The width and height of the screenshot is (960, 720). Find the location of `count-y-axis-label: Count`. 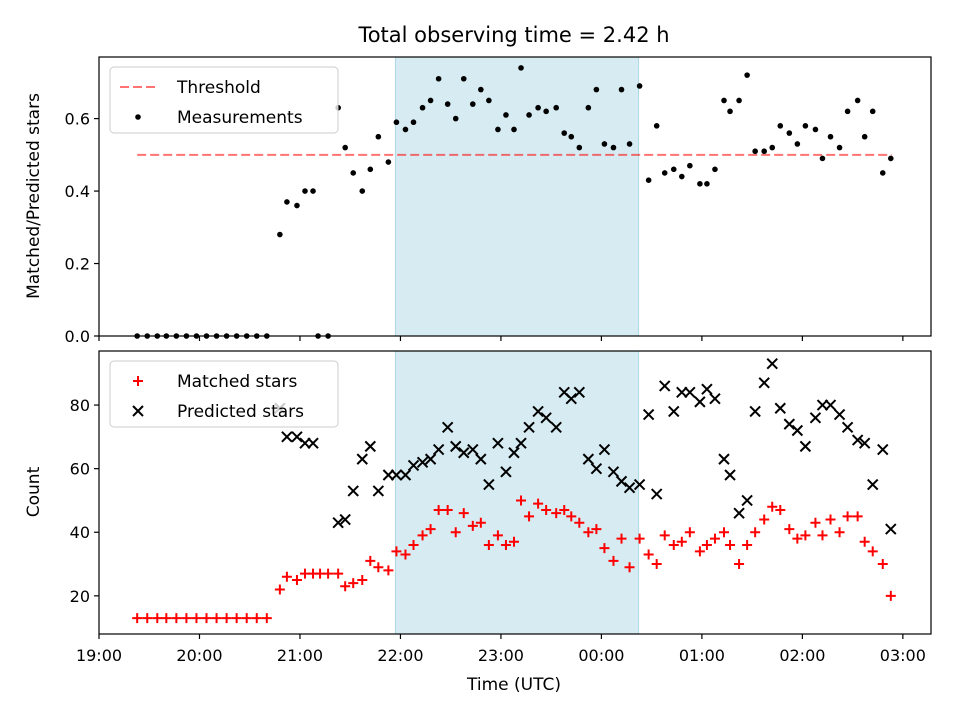

count-y-axis-label: Count is located at coordinates (34, 491).